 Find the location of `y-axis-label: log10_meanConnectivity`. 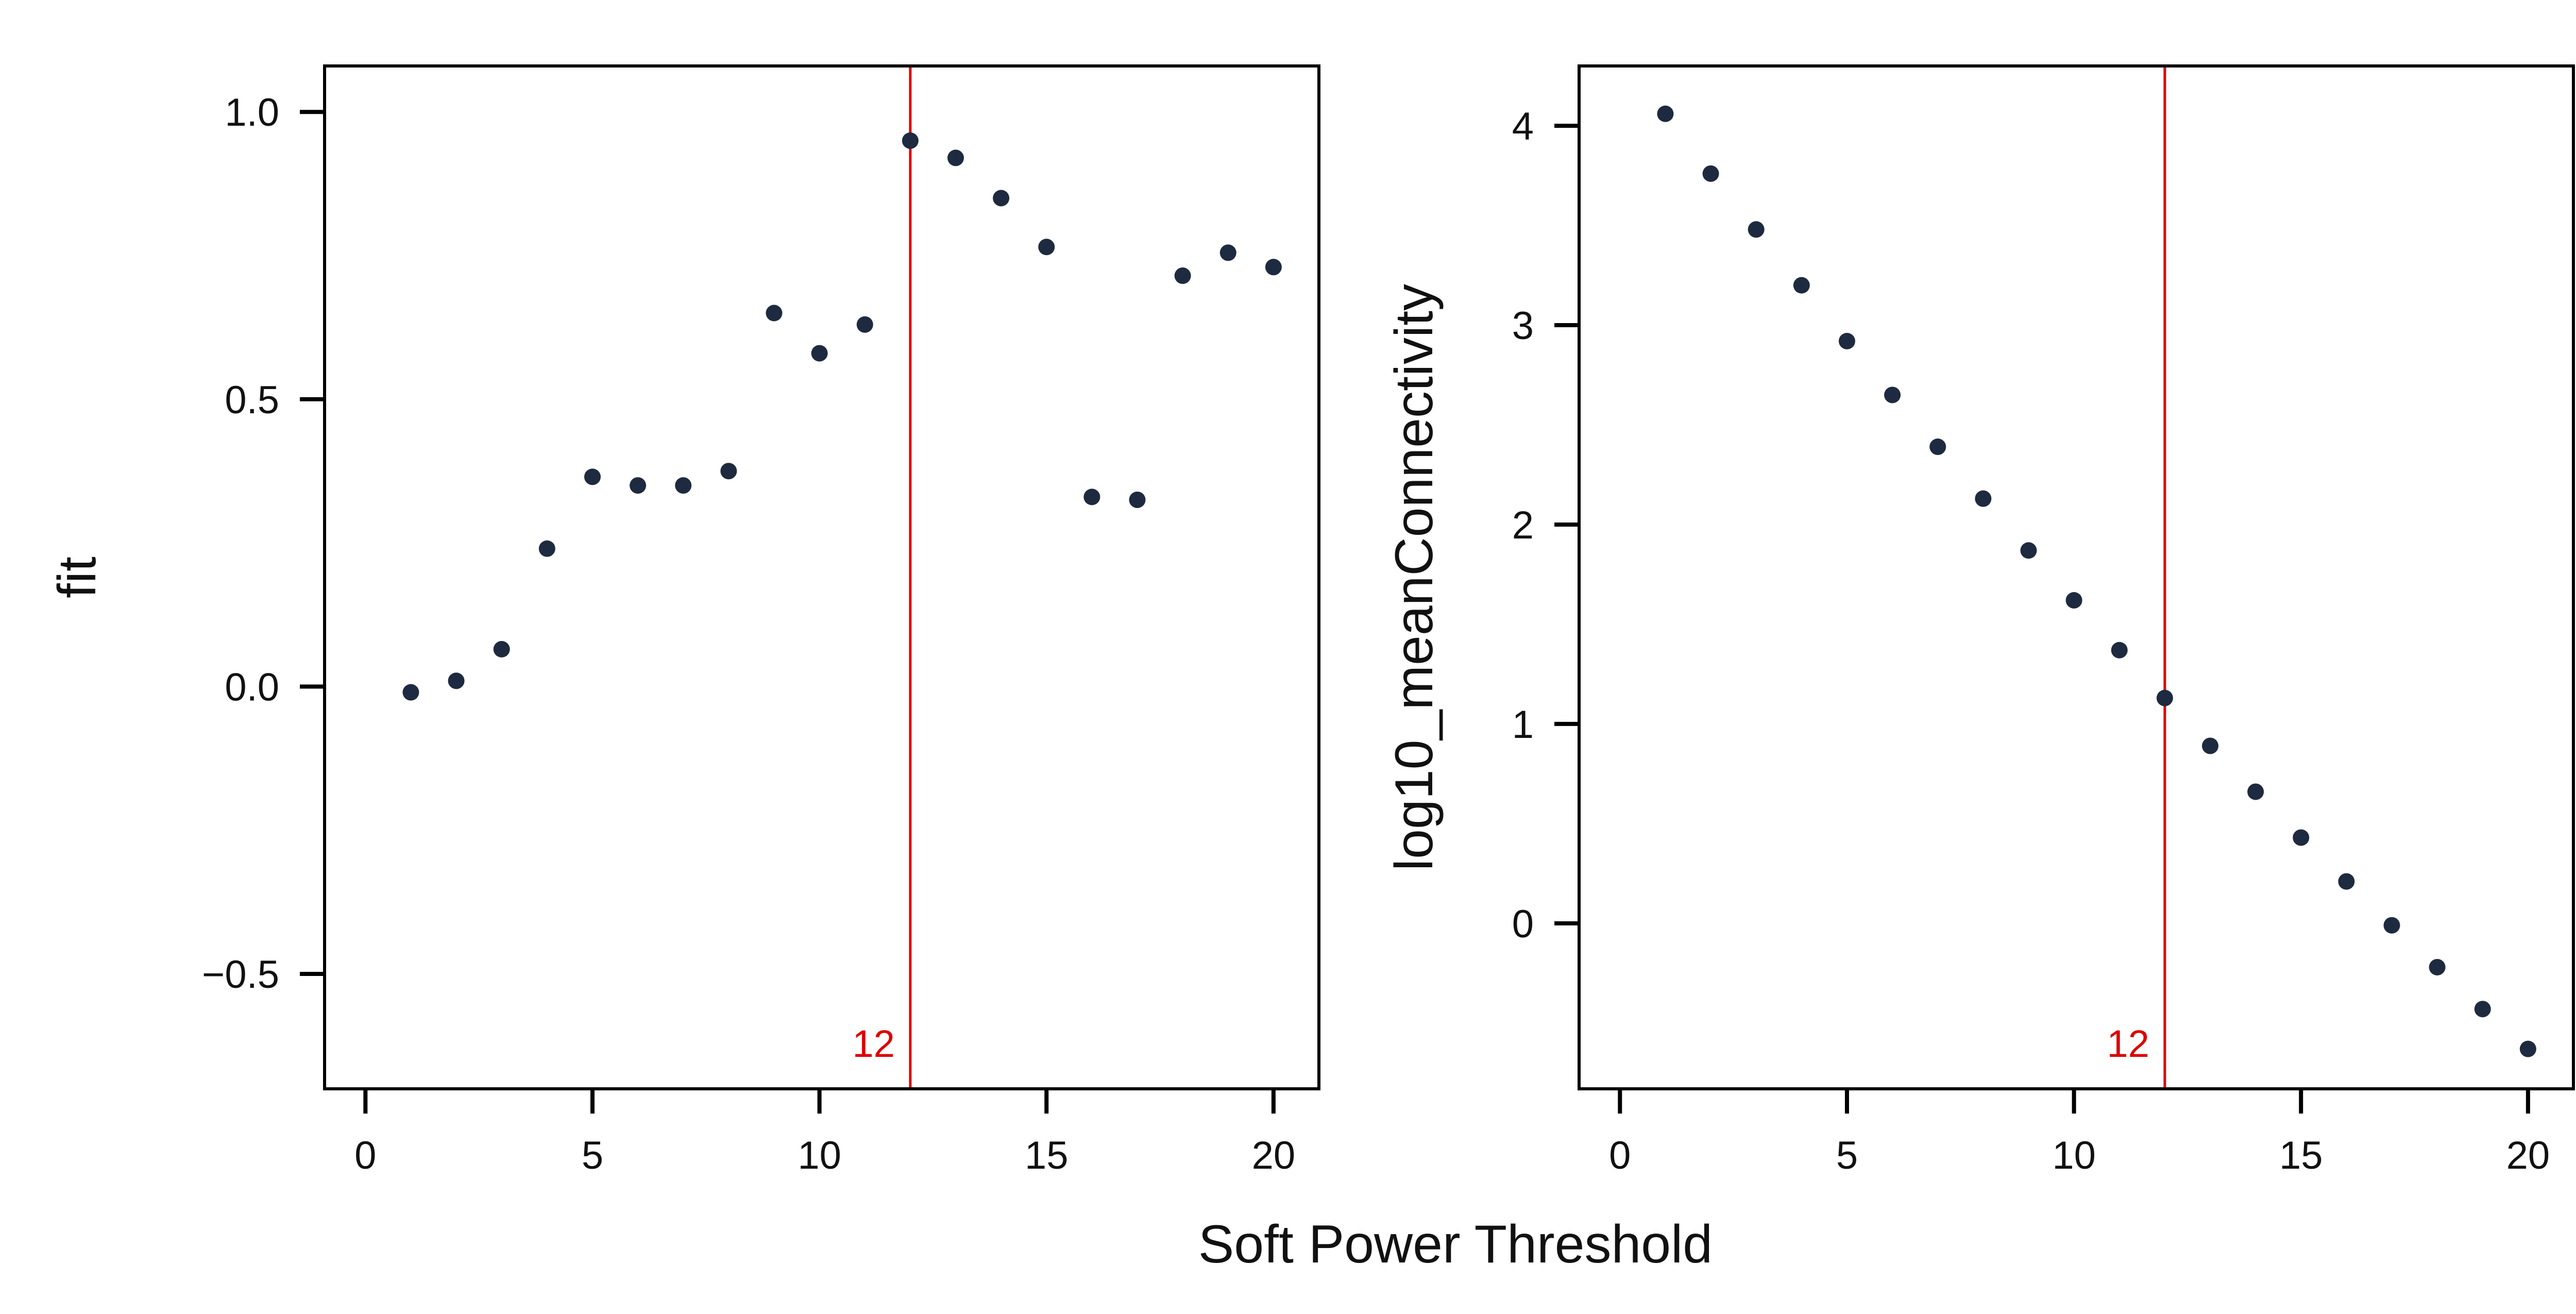

y-axis-label: log10_meanConnectivity is located at coordinates (1414, 577).